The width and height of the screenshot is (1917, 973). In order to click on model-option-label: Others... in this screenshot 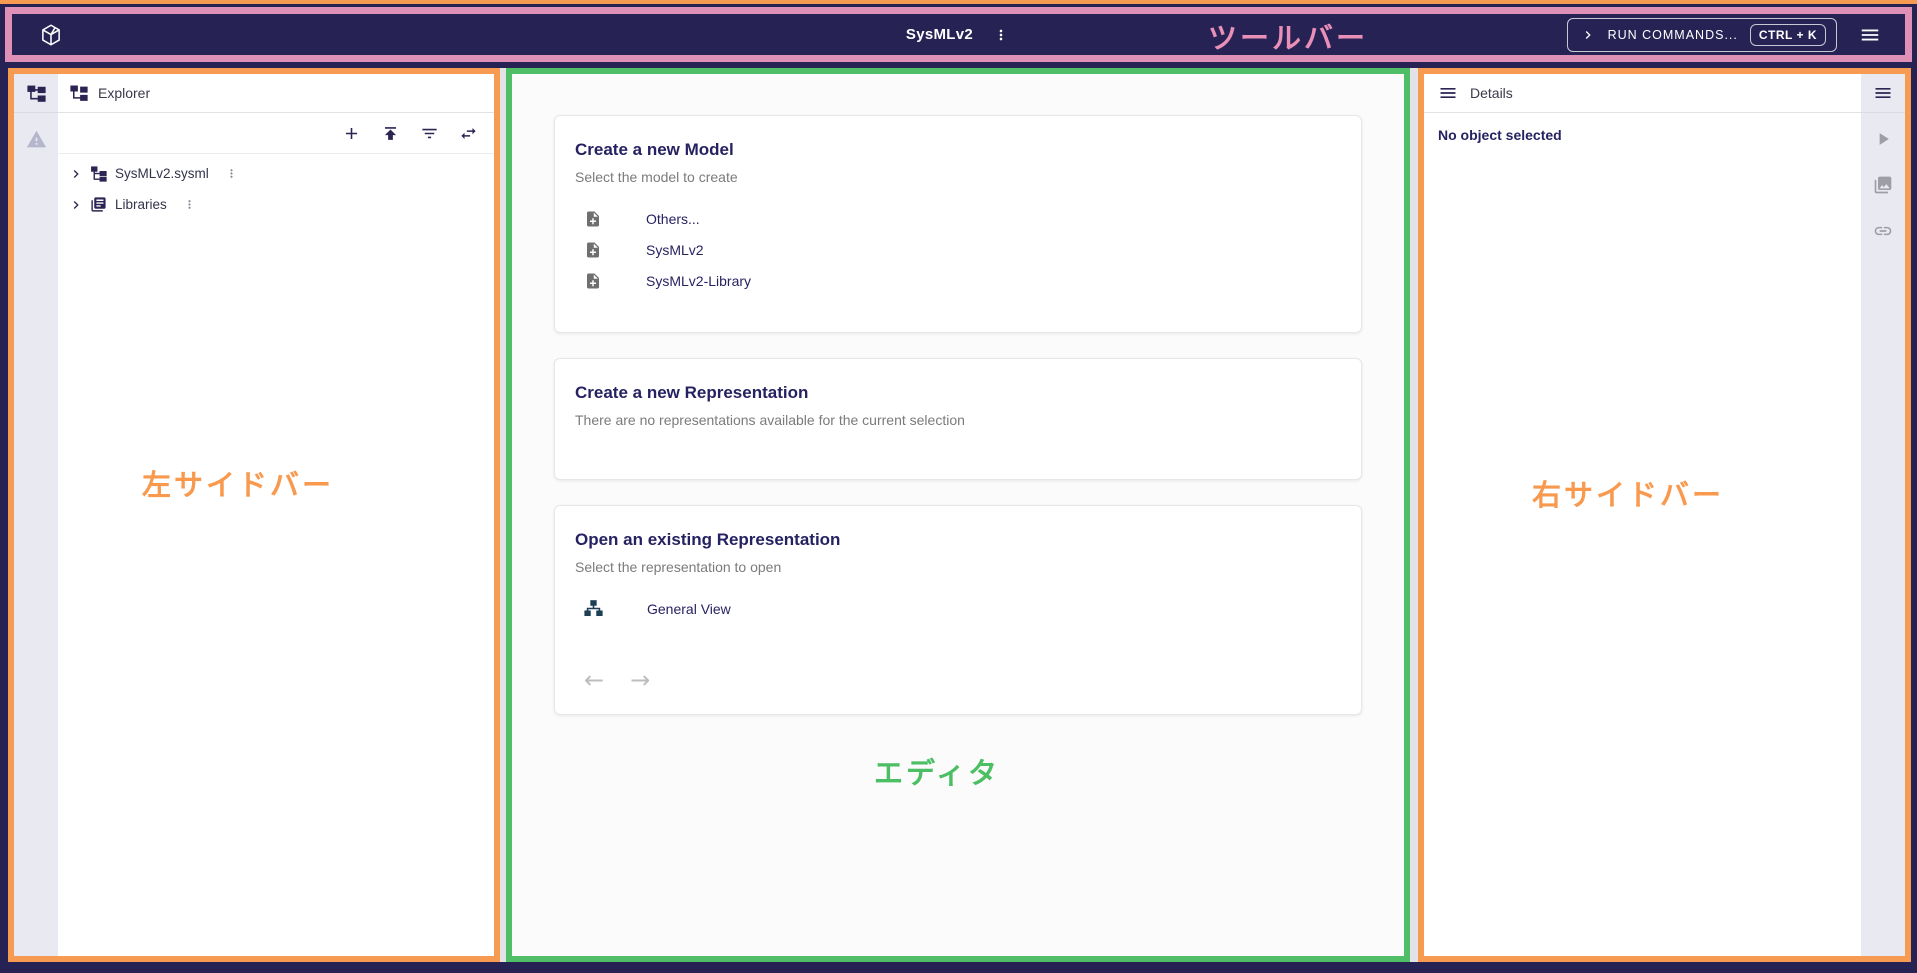, I will do `click(673, 218)`.